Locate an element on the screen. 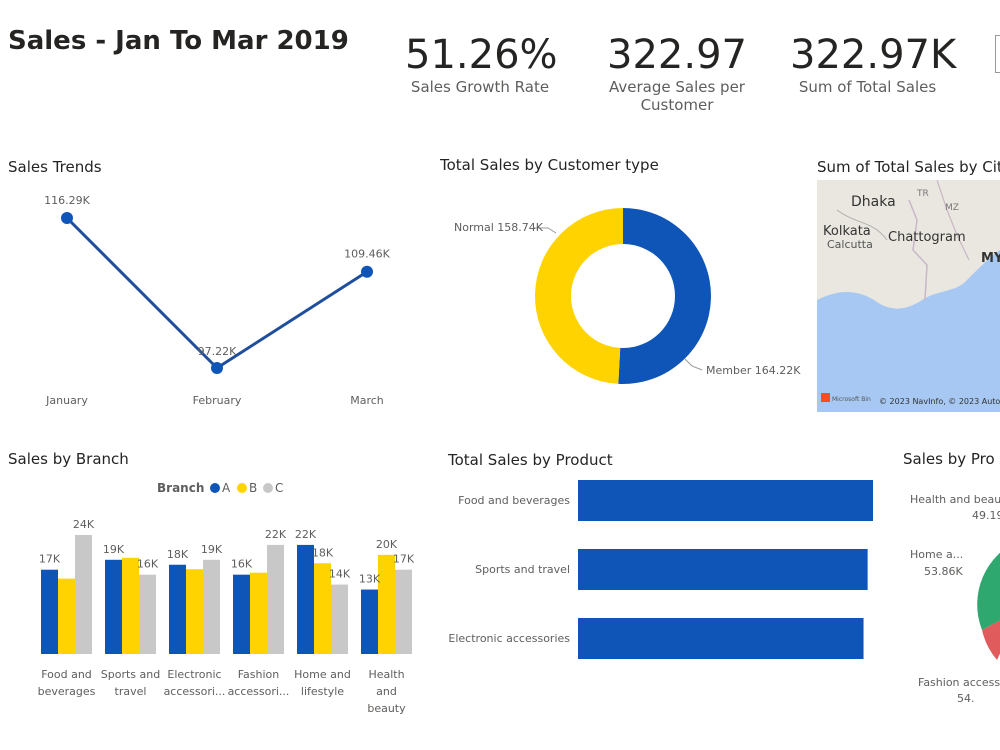 The width and height of the screenshot is (1000, 750). trend-data-label: 109.46K is located at coordinates (367, 254).